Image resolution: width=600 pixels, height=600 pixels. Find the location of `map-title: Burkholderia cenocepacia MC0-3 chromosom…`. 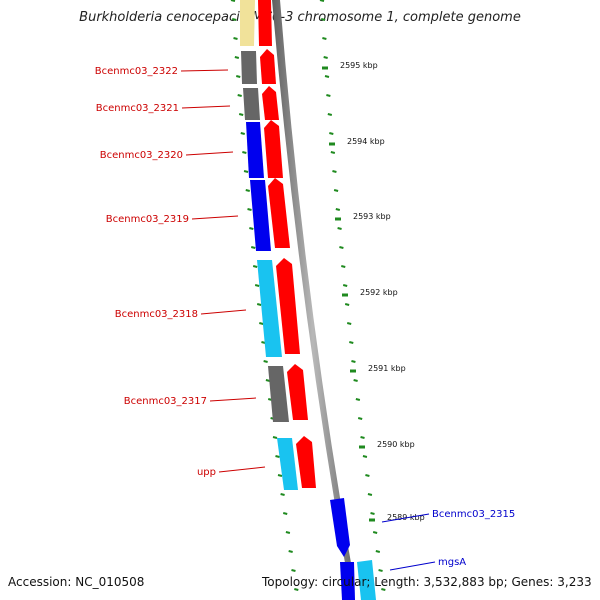

map-title: Burkholderia cenocepacia MC0-3 chromosom… is located at coordinates (300, 17).